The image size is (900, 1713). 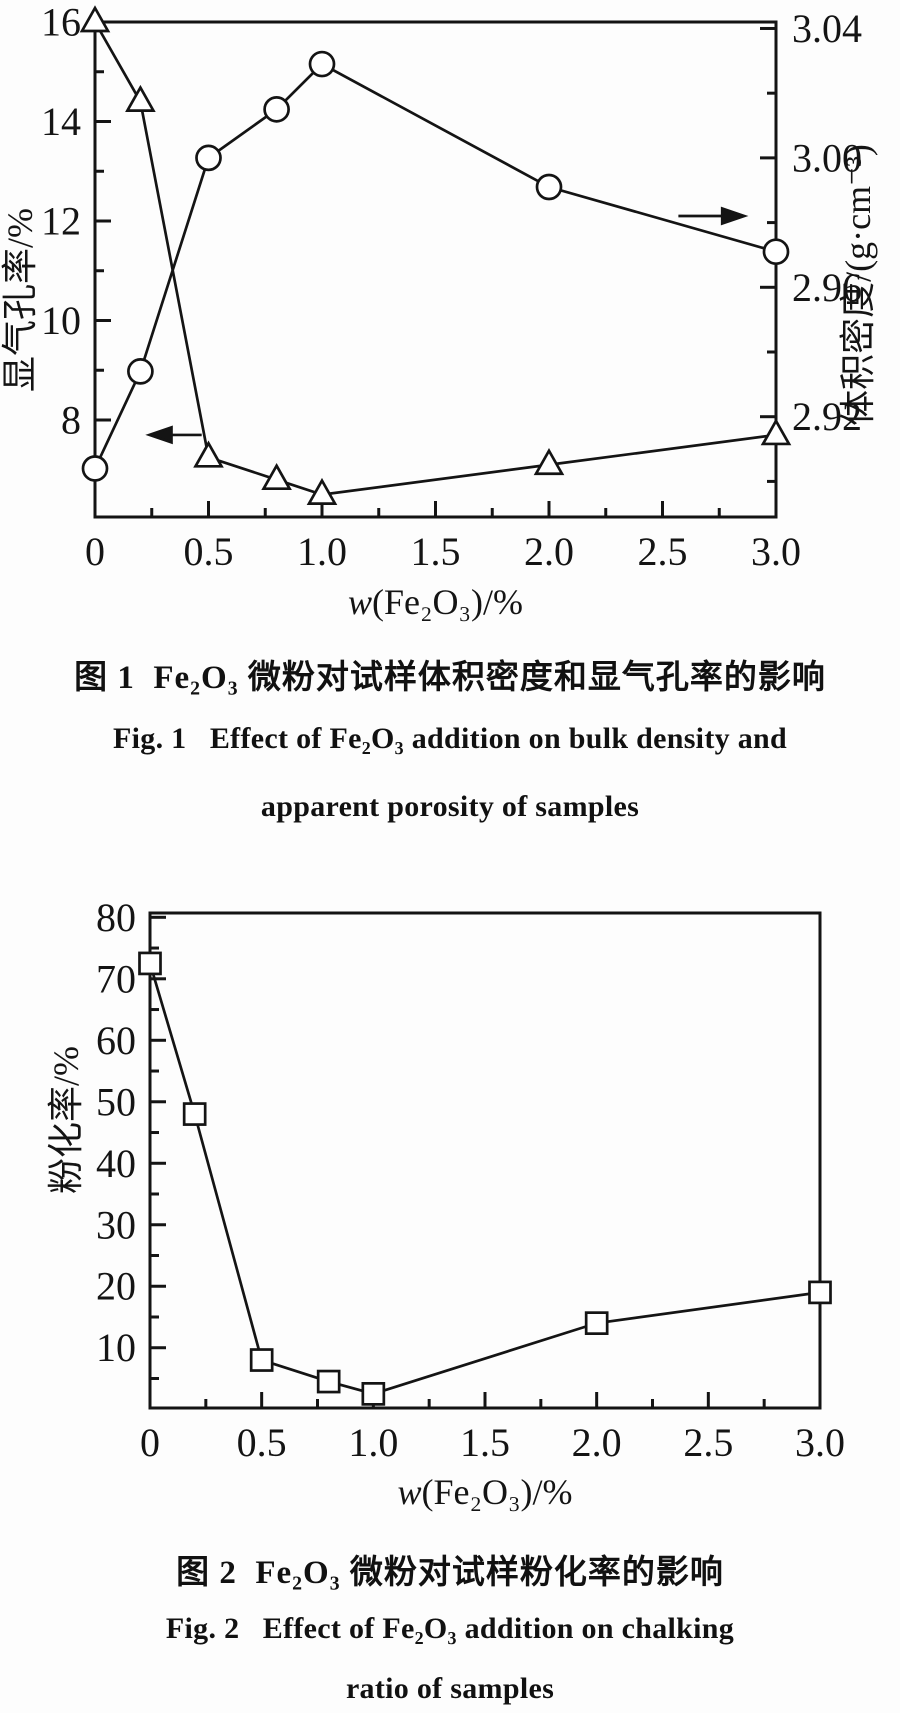 I want to click on svg-text: 70, so click(x=116, y=978).